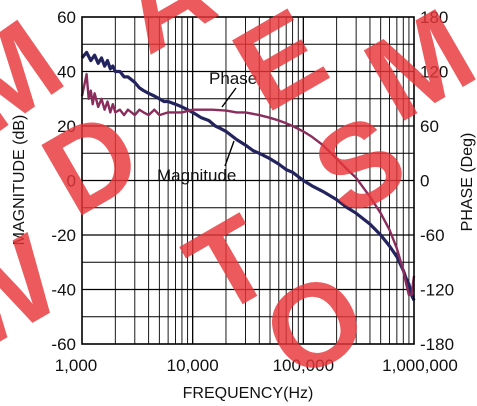 The width and height of the screenshot is (477, 406). Describe the element at coordinates (434, 17) in the screenshot. I see `y2-tick-label: 180` at that location.